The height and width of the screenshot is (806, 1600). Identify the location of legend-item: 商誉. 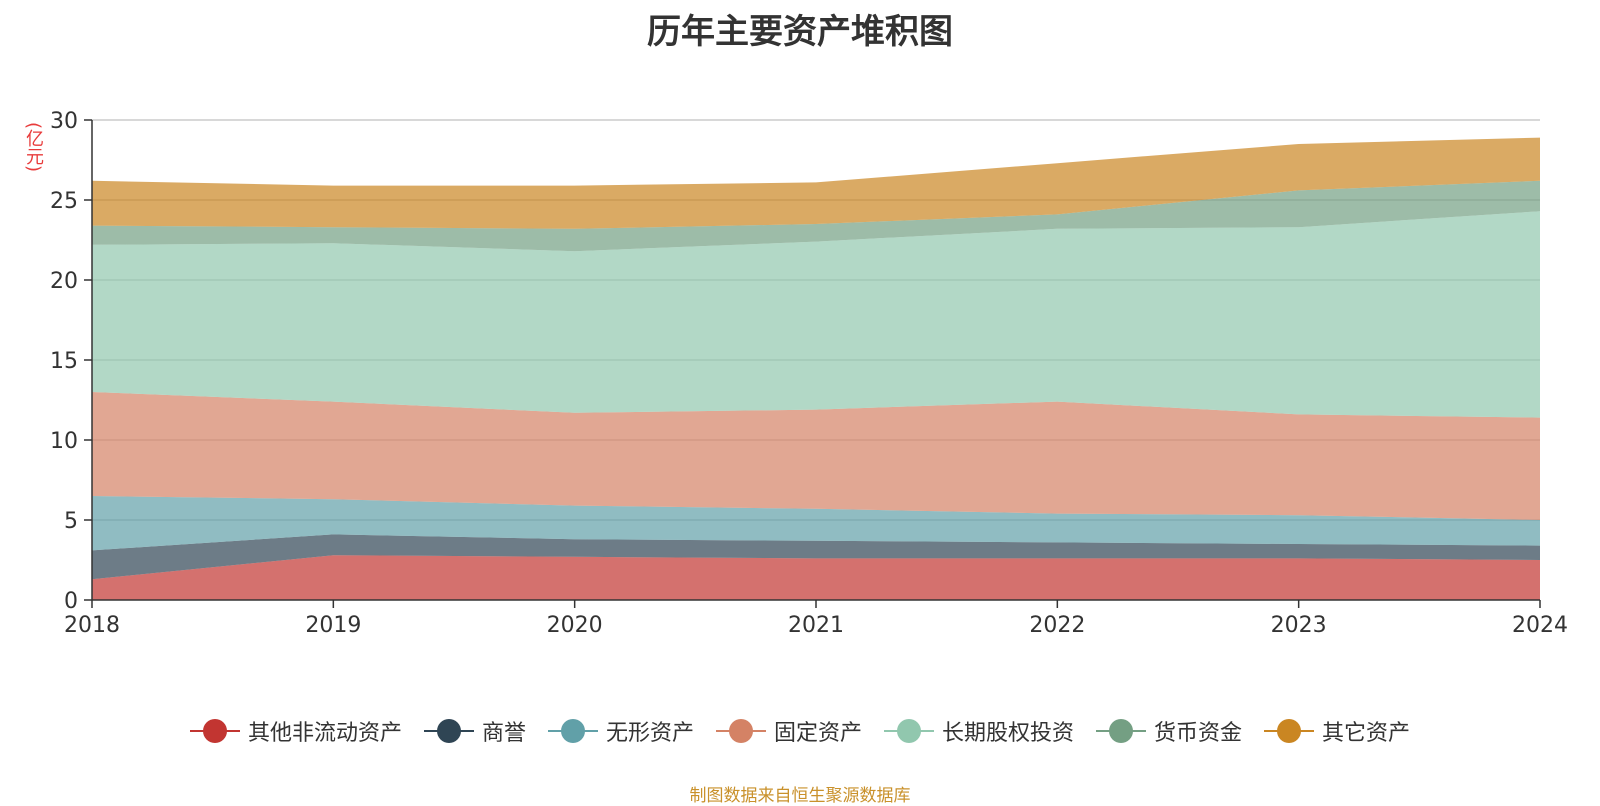
(474, 731).